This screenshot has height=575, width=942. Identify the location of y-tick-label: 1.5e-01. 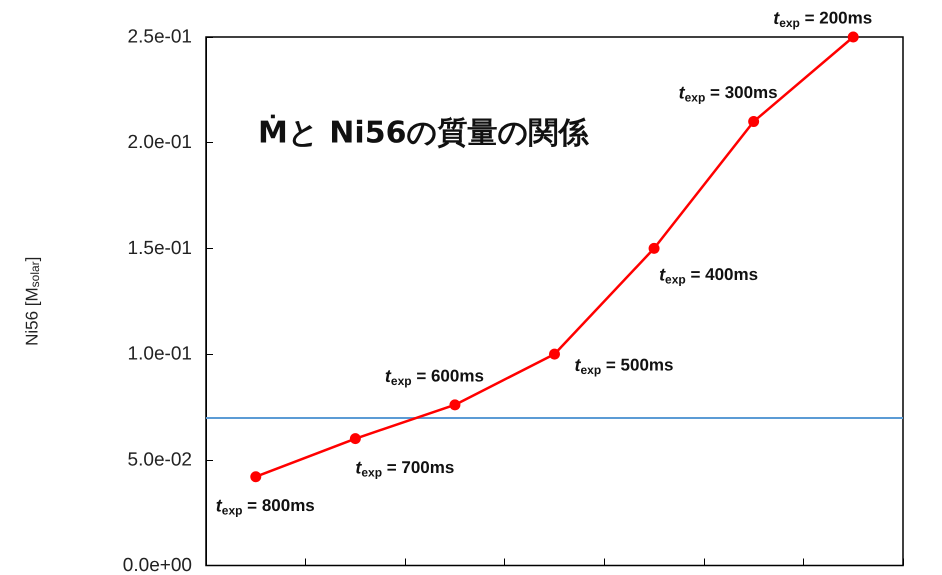
(160, 248).